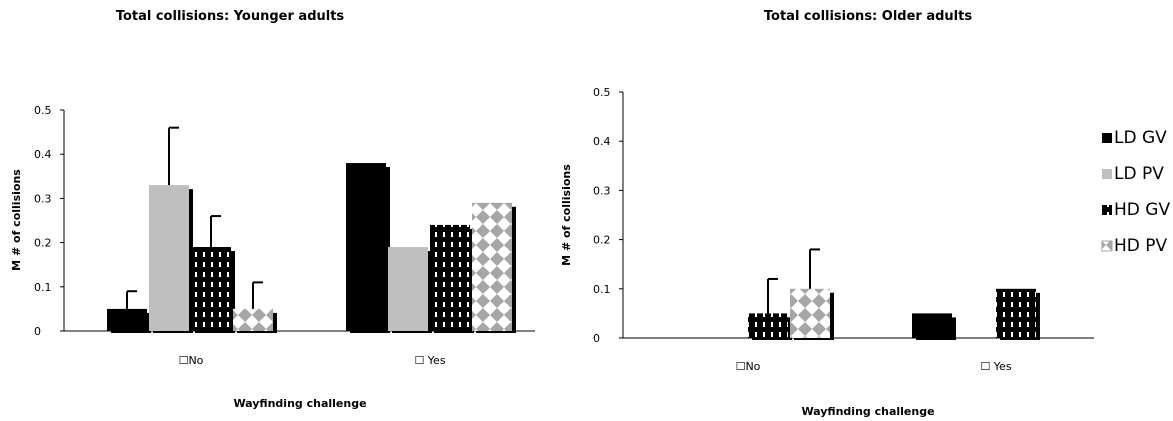  What do you see at coordinates (1139, 174) in the screenshot?
I see `legend-label-ld-pv: LD PV` at bounding box center [1139, 174].